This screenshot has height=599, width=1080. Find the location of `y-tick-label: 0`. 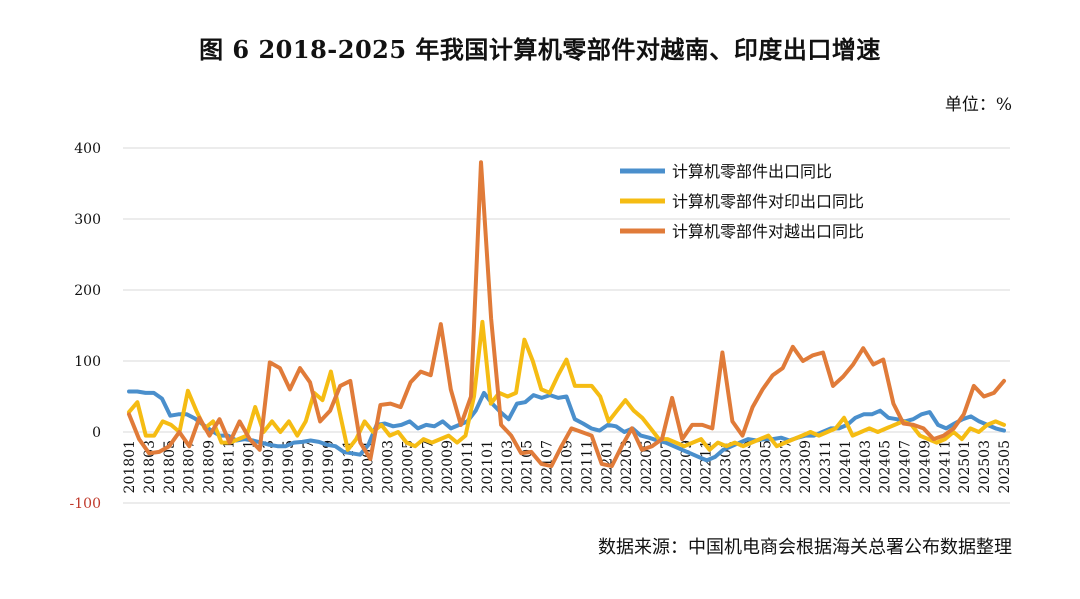

y-tick-label: 0 is located at coordinates (96, 433).